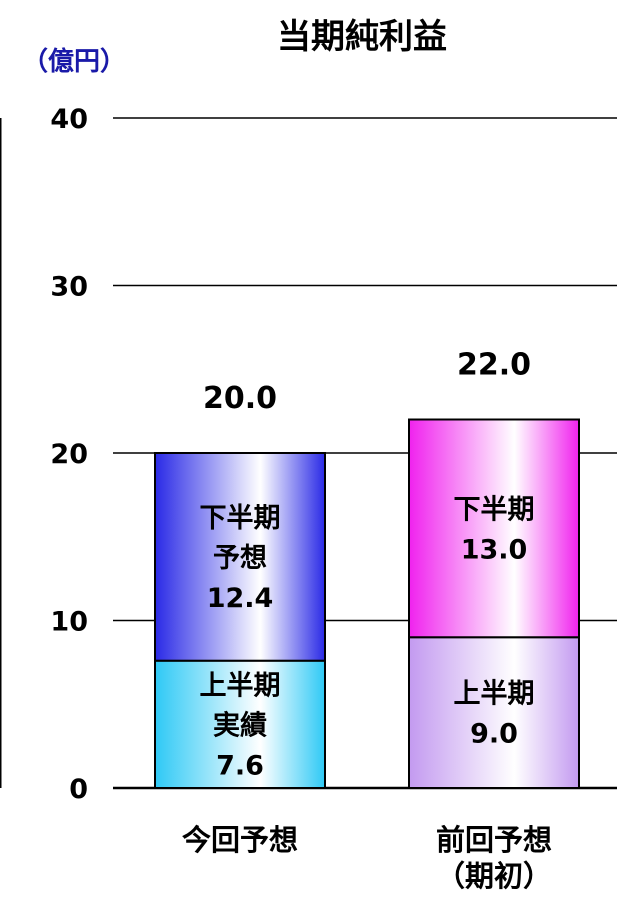  I want to click on bar-total-label: 20.0, so click(240, 398).